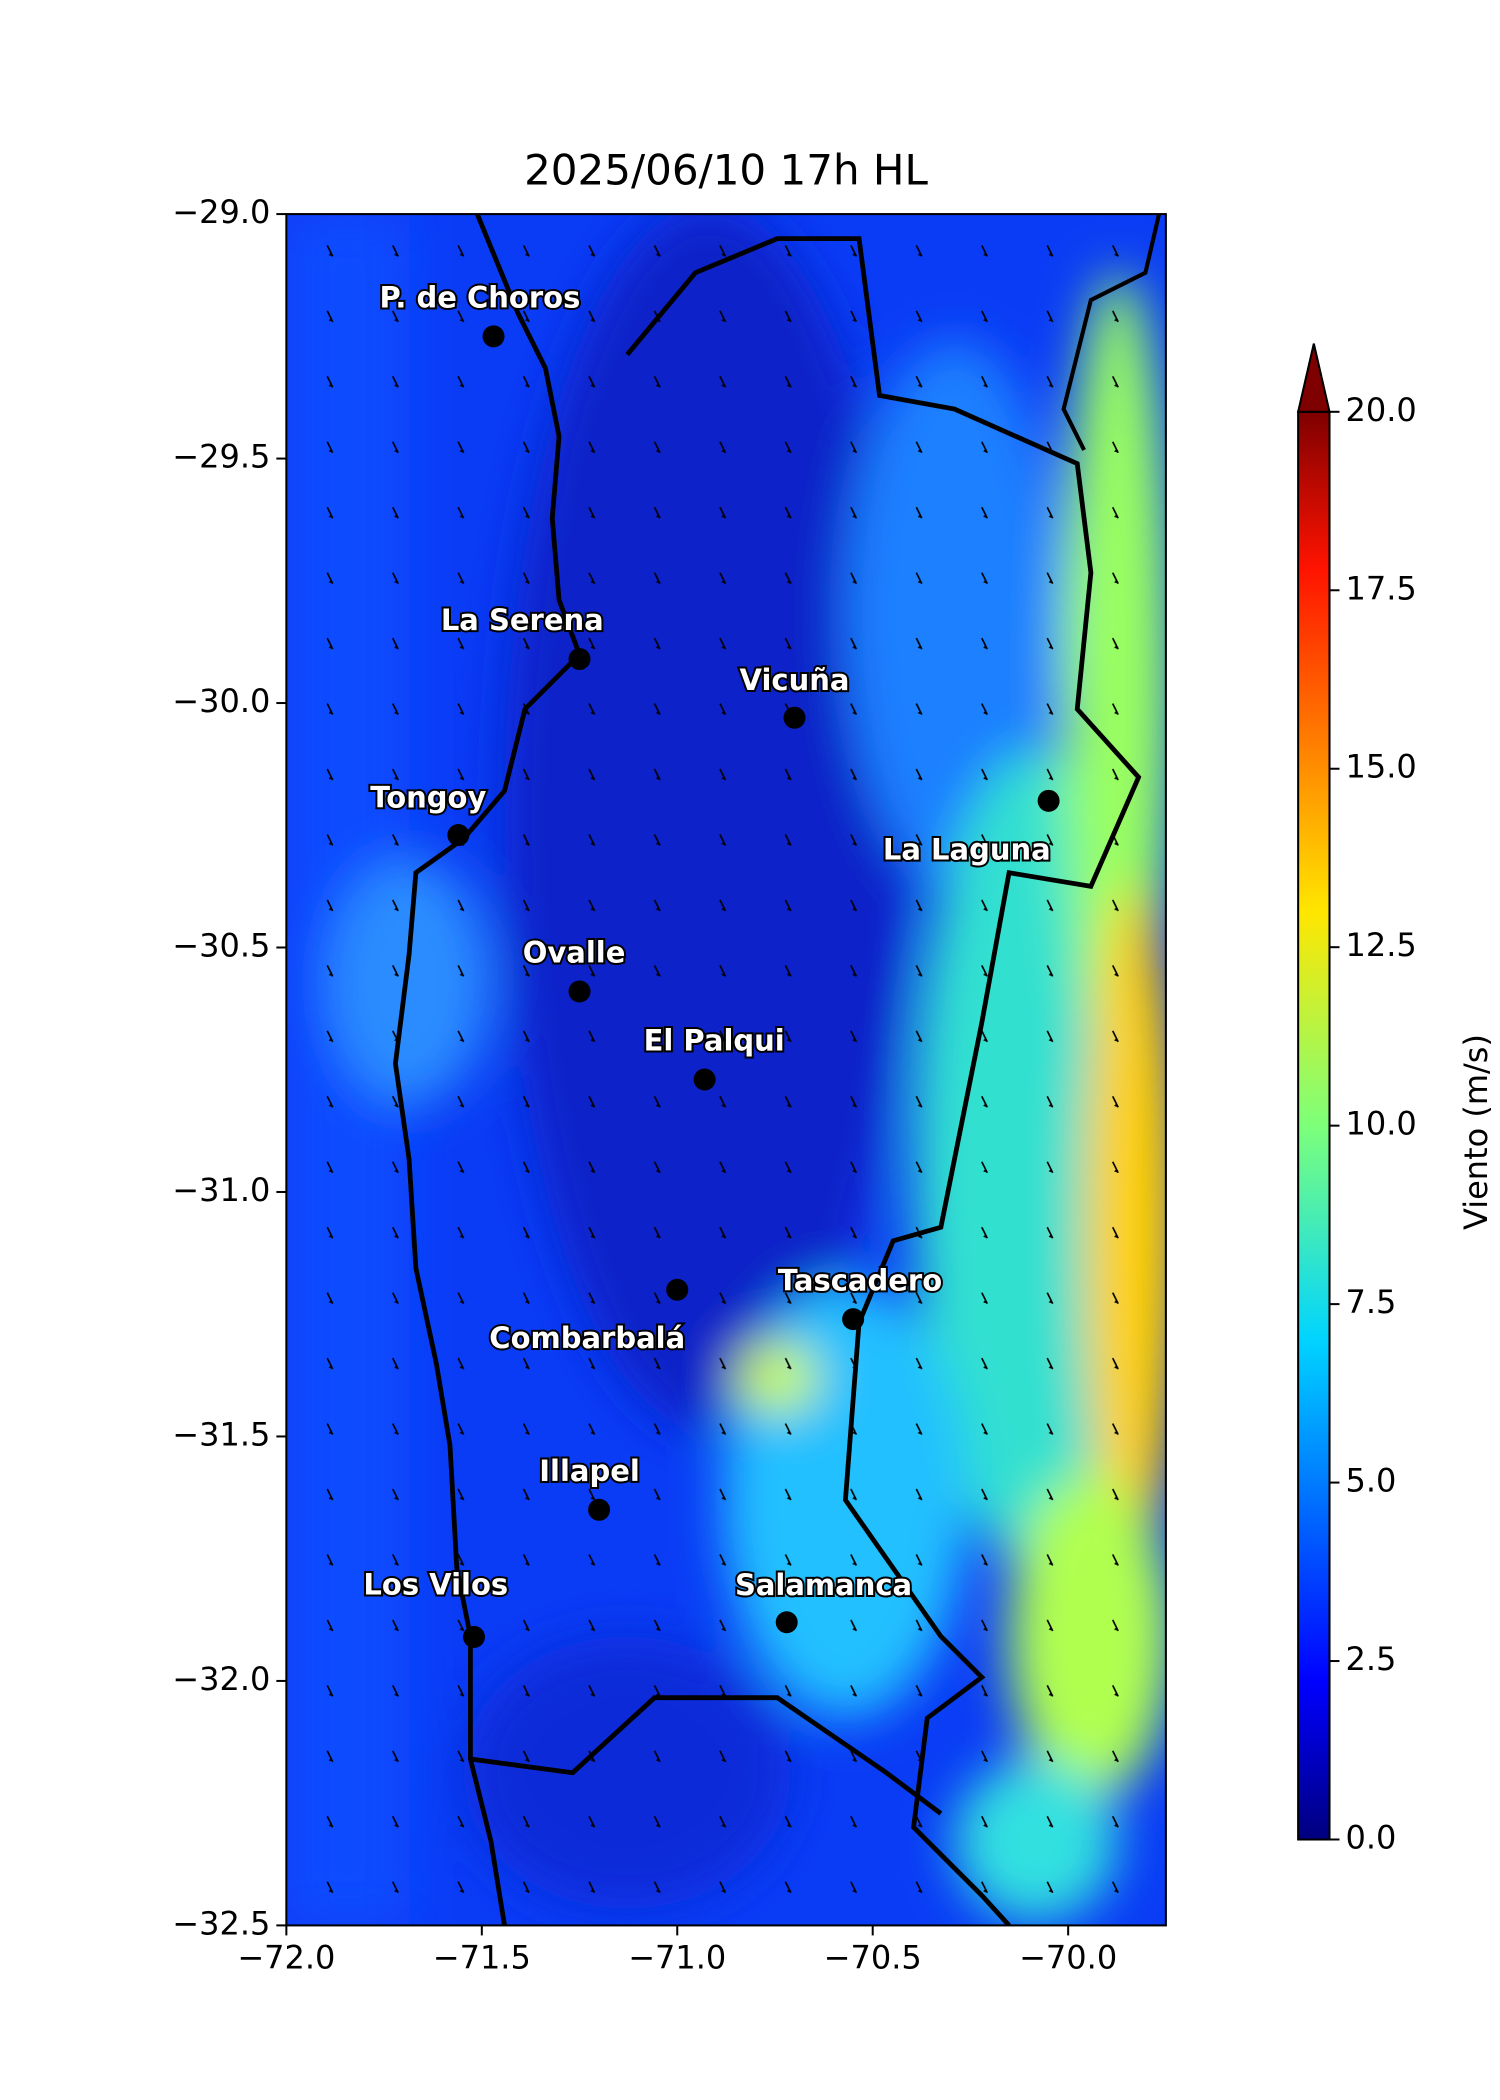  I want to click on x-tick-label: −71.0, so click(677, 1957).